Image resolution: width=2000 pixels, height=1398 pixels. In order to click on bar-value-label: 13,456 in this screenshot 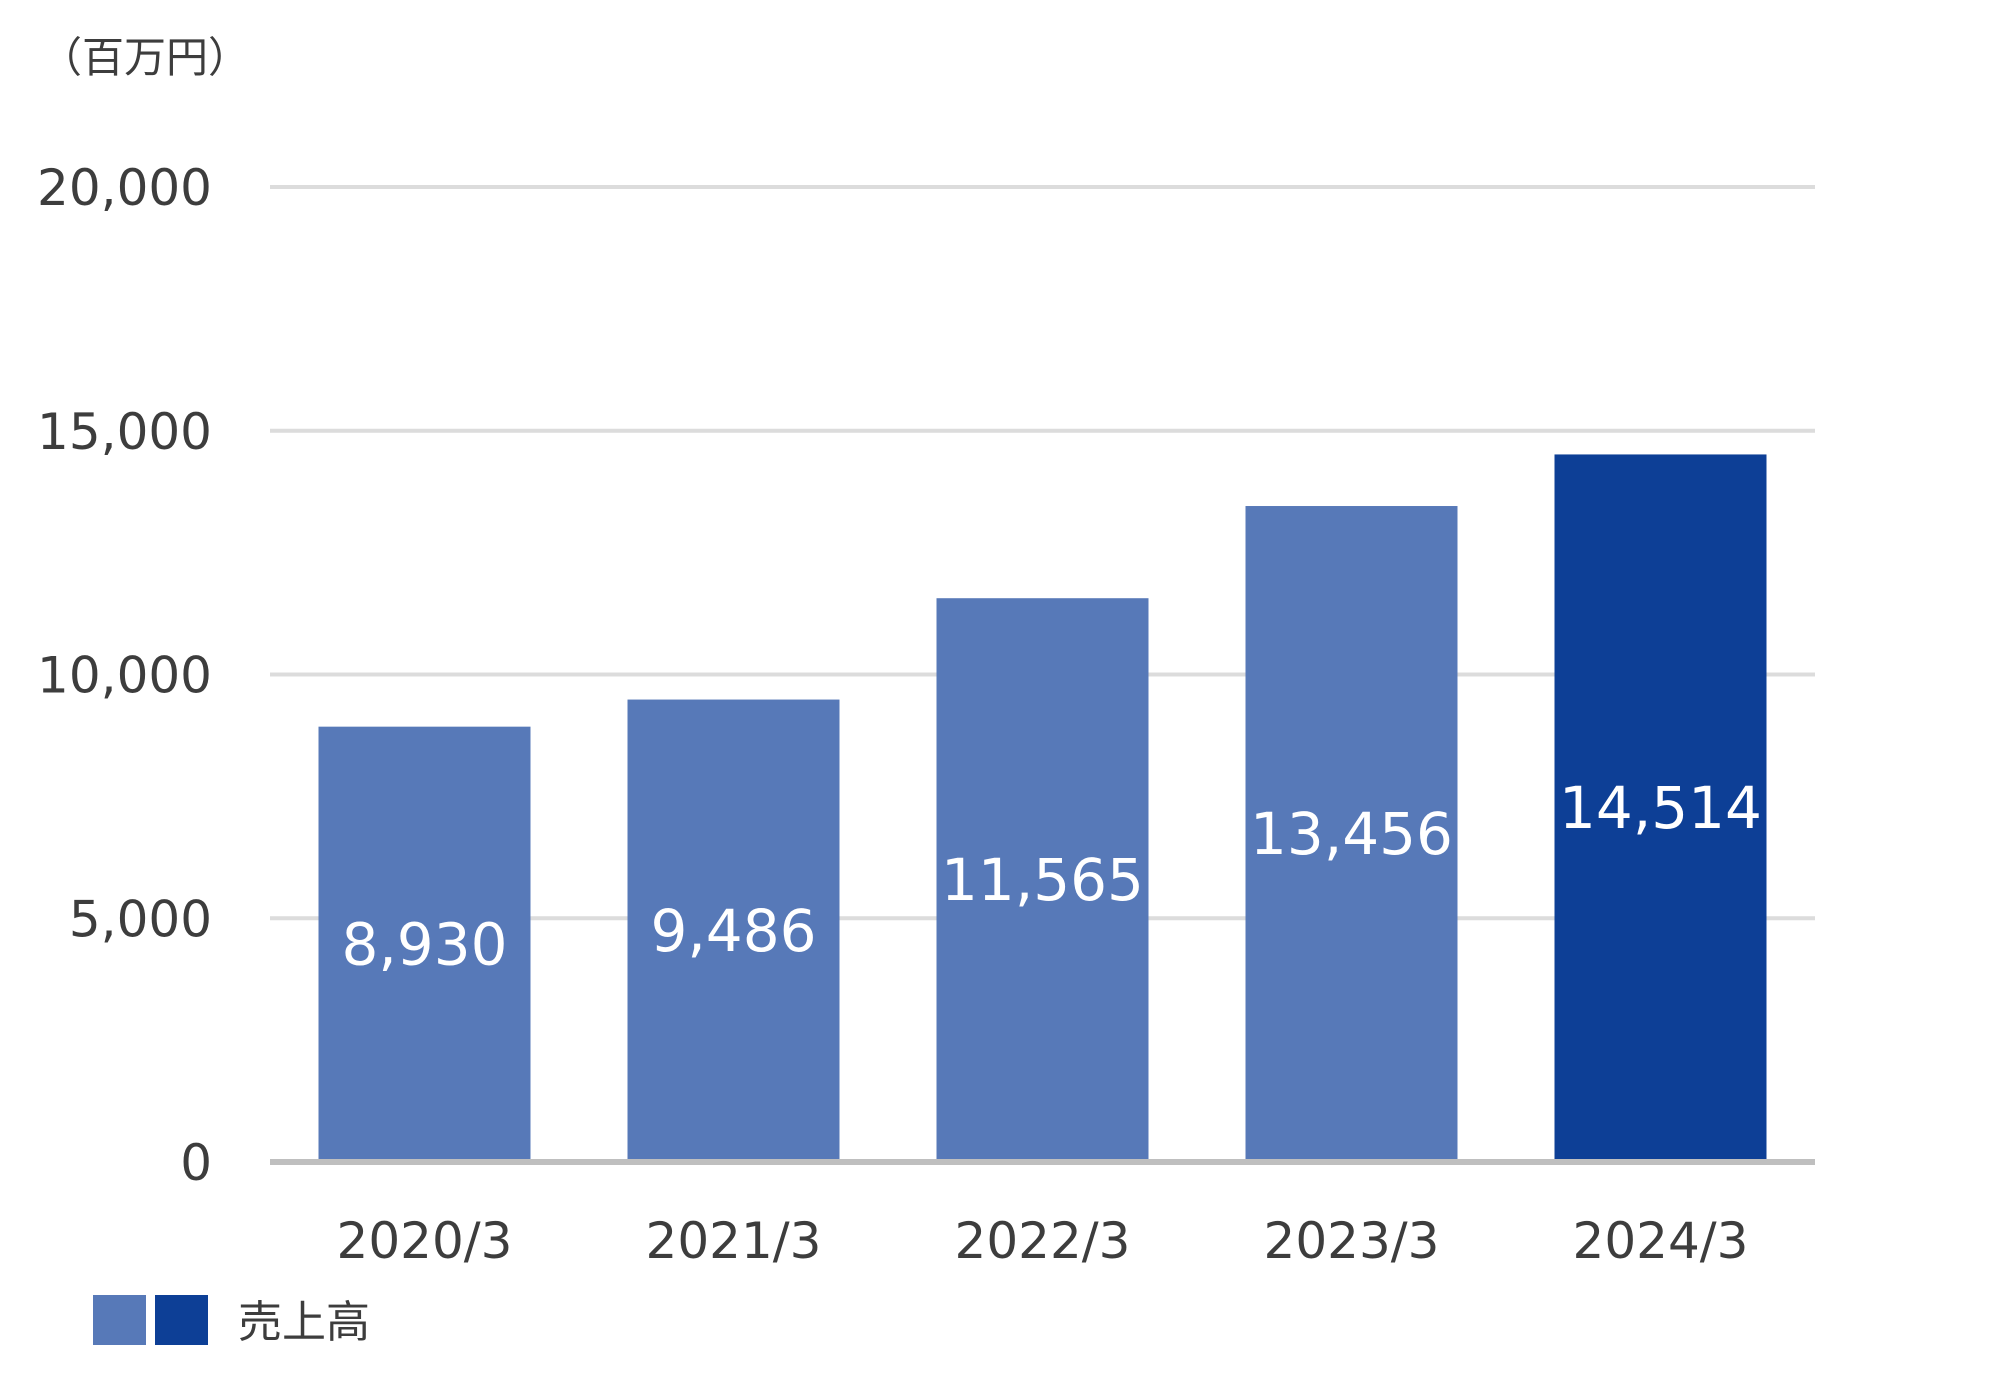, I will do `click(1351, 834)`.